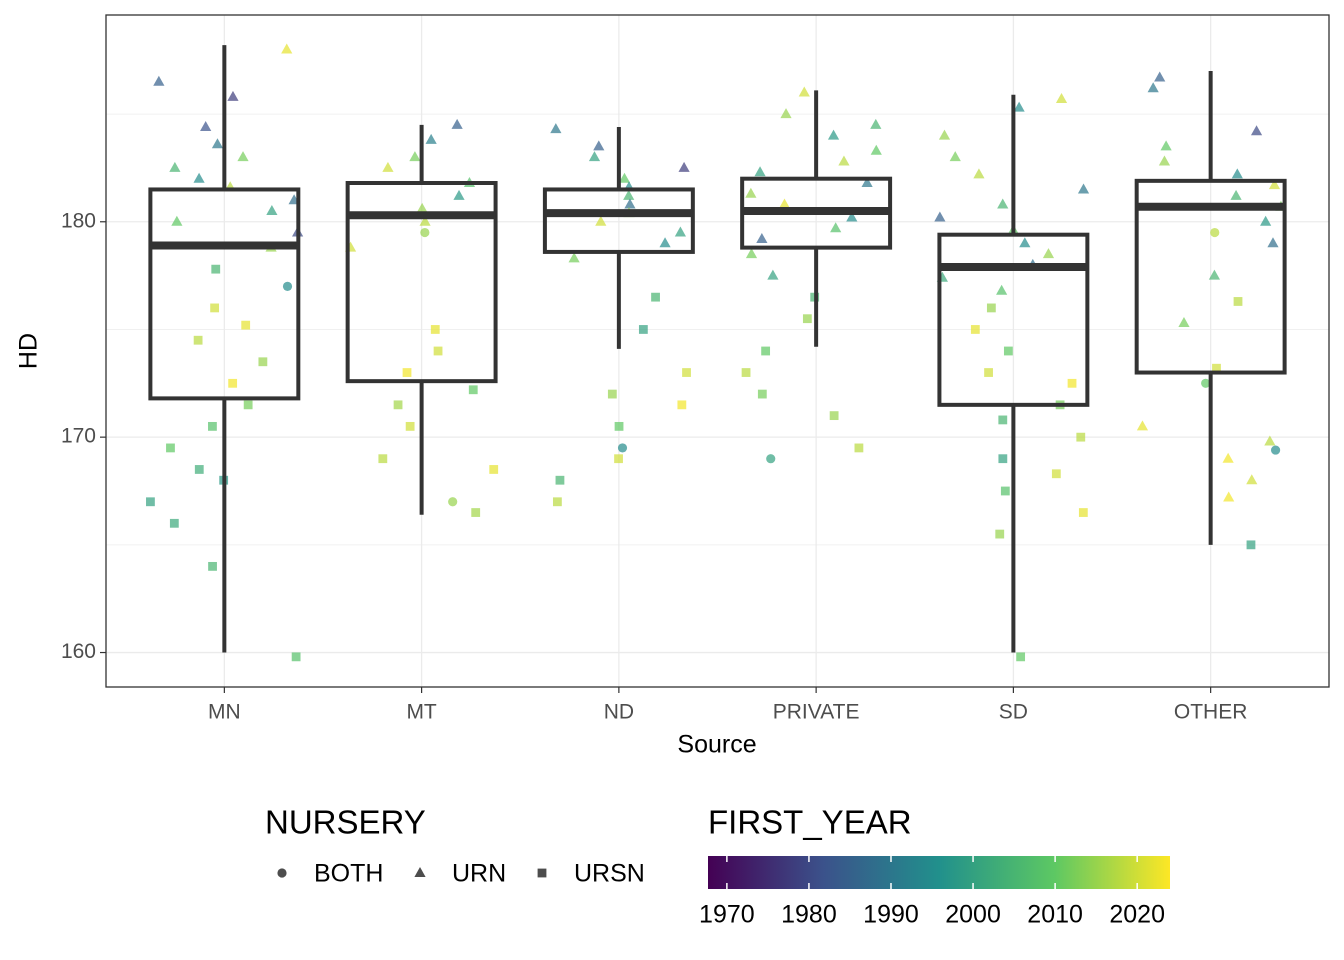 The height and width of the screenshot is (960, 1344). Describe the element at coordinates (609, 874) in the screenshot. I see `legend-label: URSN` at that location.